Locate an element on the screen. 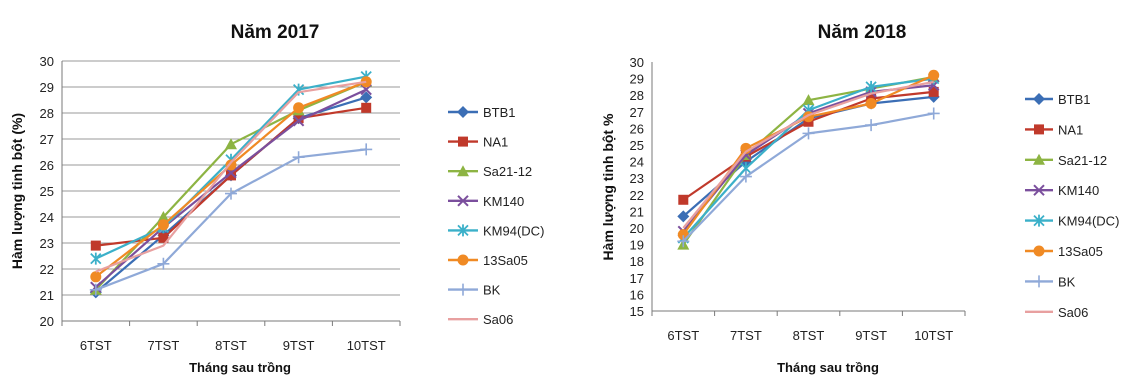  y-tick-label: 16 is located at coordinates (637, 294).